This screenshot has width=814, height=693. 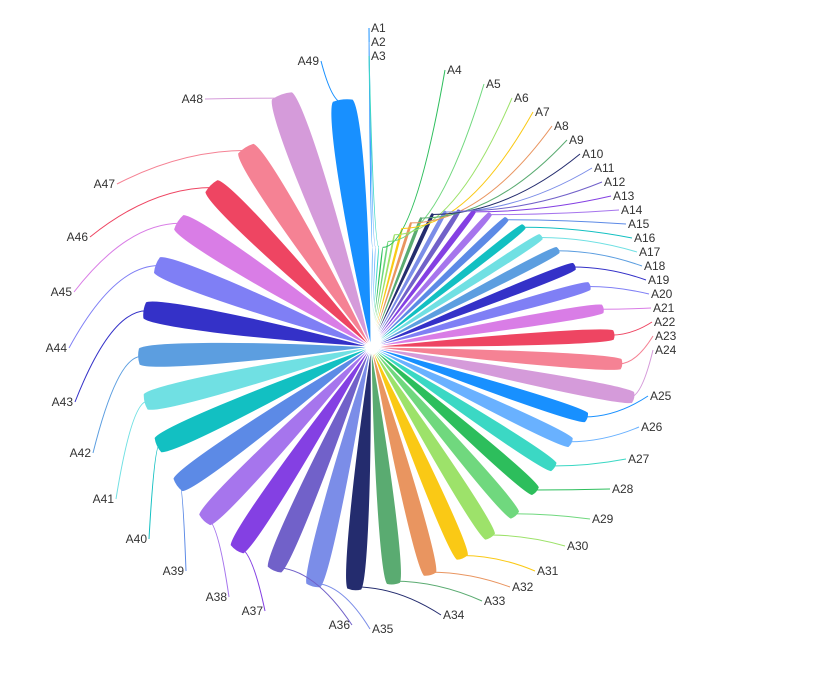 I want to click on leader-line-a44, so click(x=113, y=307).